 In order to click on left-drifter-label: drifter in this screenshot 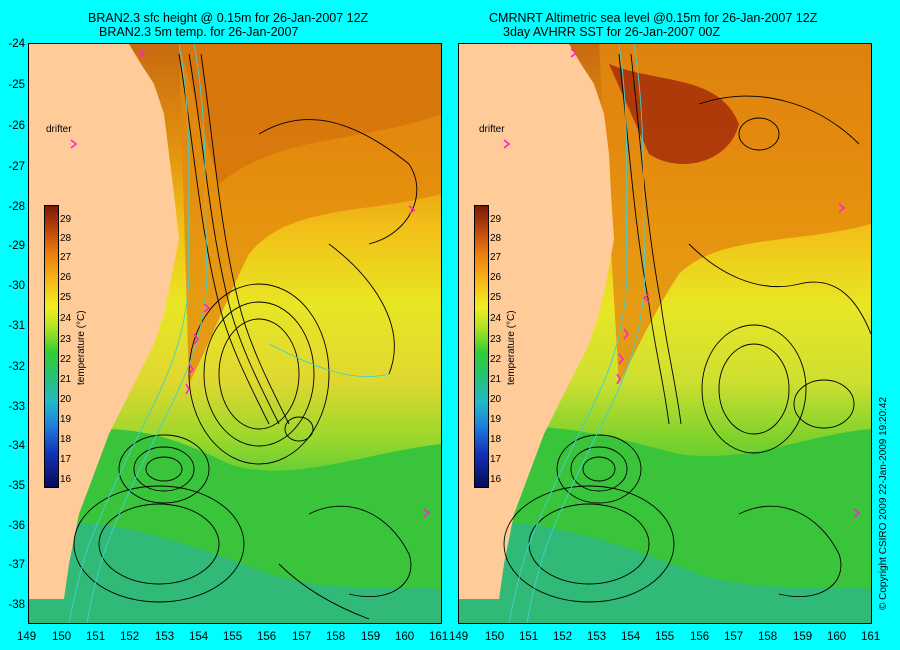, I will do `click(59, 129)`.